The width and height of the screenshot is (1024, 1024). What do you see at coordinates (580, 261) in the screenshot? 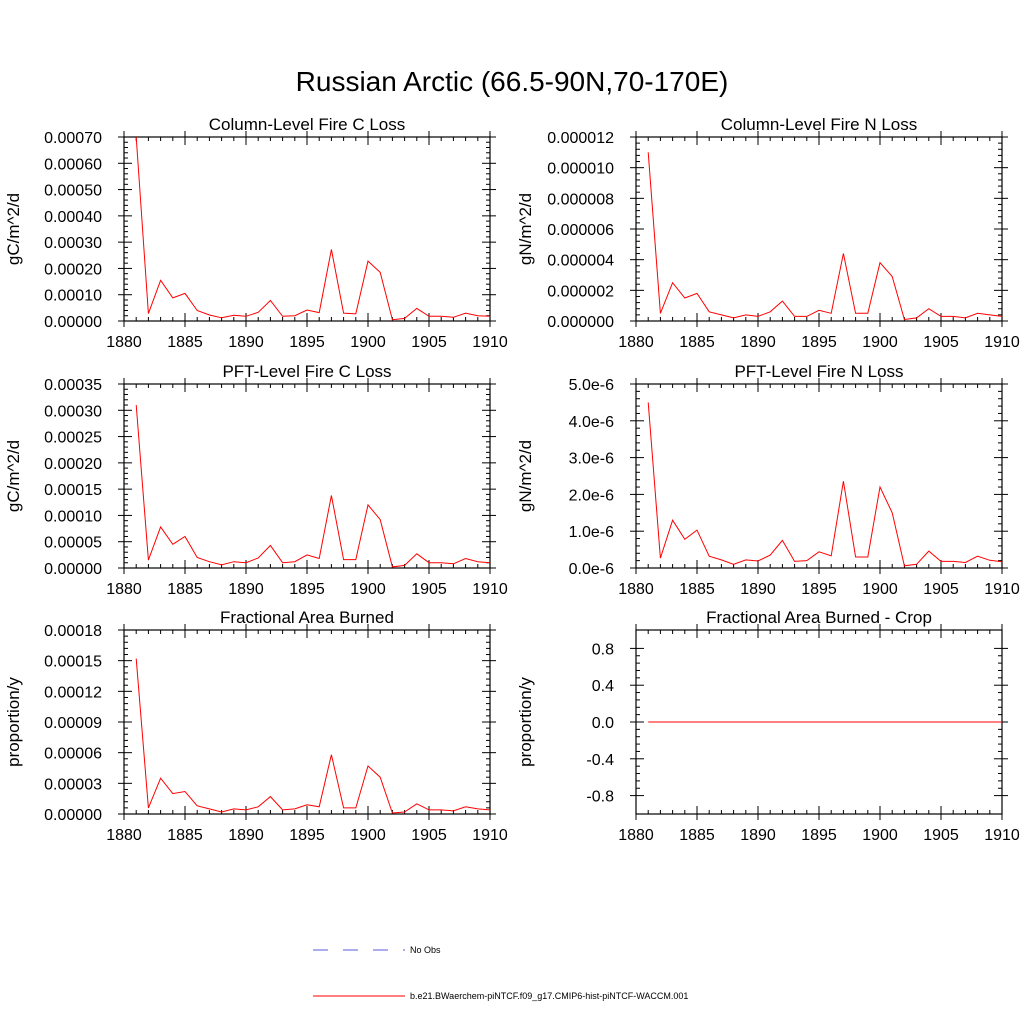
I see `y-tick-label: 0.000004` at bounding box center [580, 261].